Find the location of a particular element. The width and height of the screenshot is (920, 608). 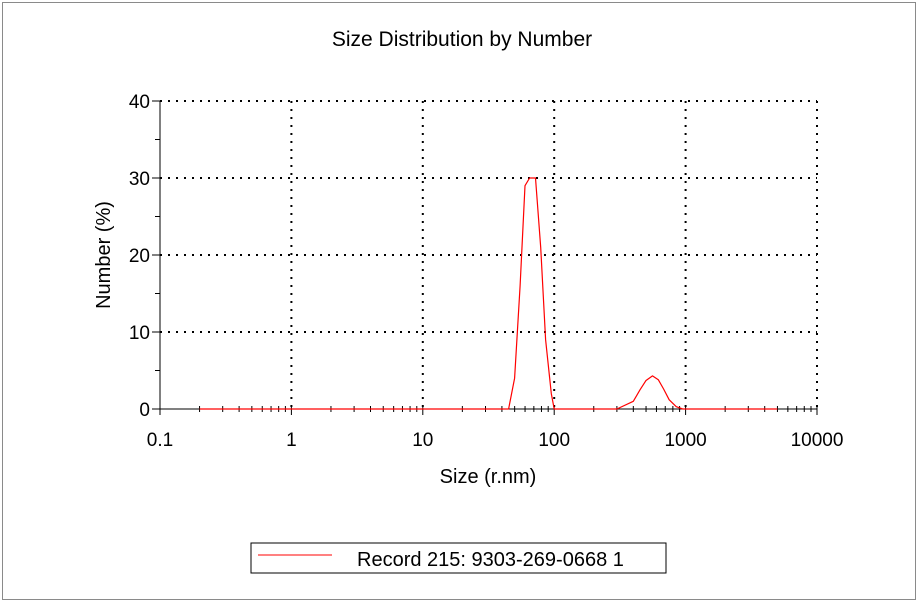

y-axis-label: Number (%) is located at coordinates (104, 255).